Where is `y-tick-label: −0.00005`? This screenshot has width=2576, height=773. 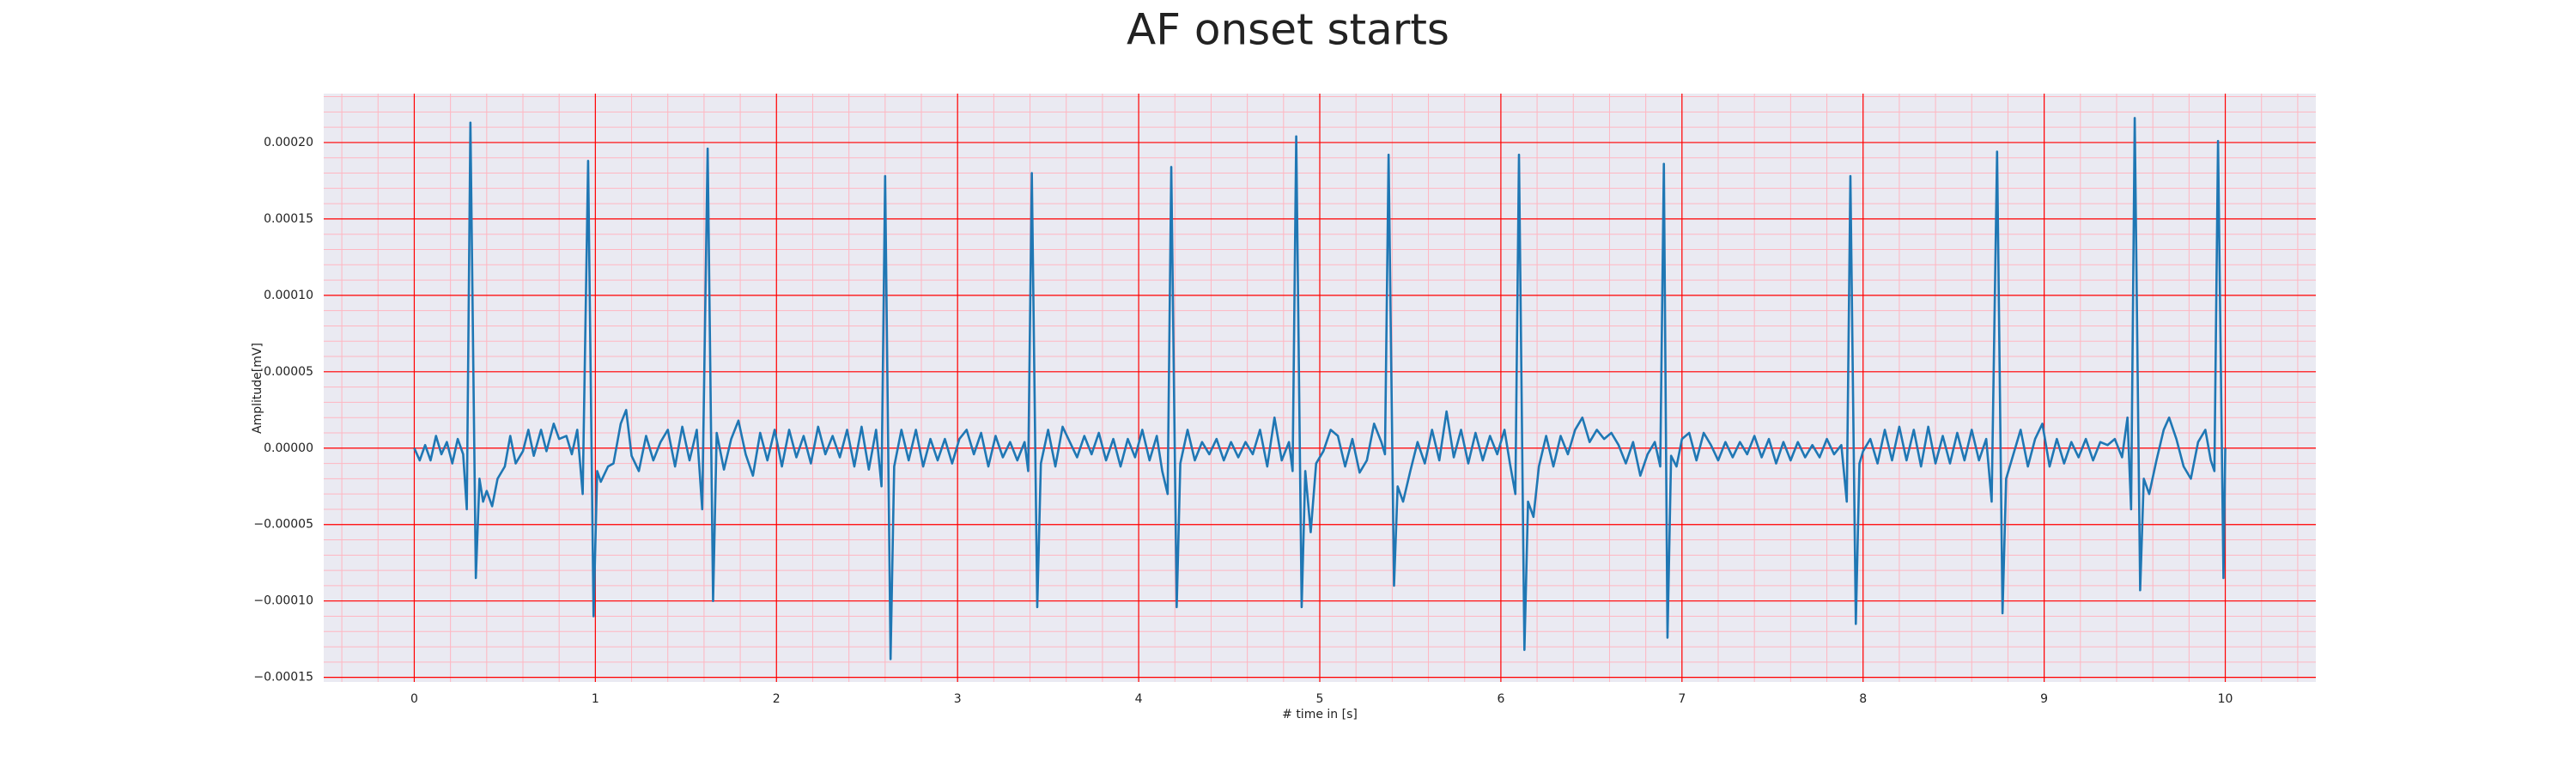
y-tick-label: −0.00005 is located at coordinates (283, 525).